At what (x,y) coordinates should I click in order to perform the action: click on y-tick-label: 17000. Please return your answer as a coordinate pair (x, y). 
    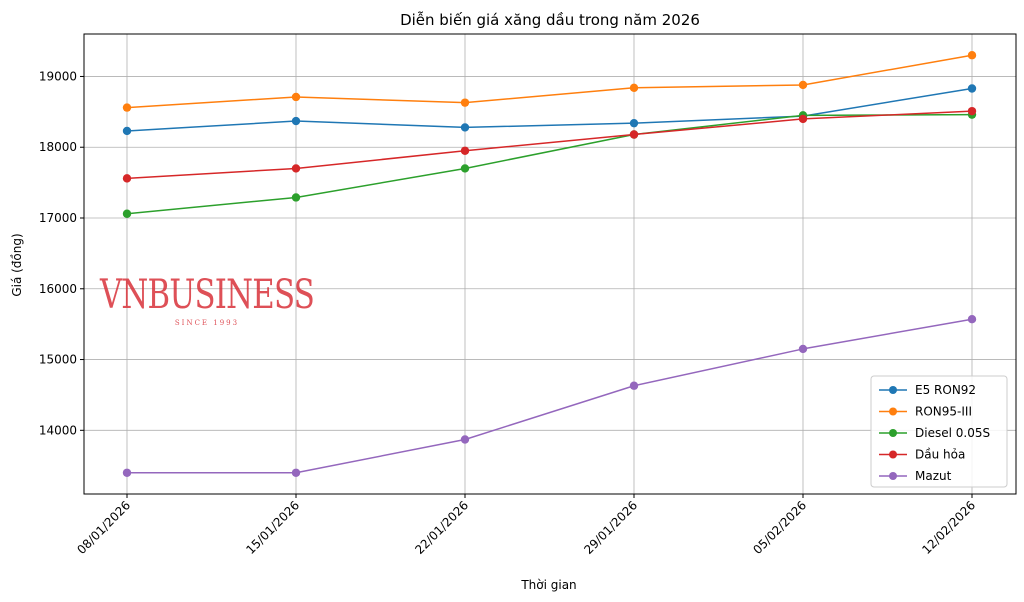
    Looking at the image, I should click on (58, 218).